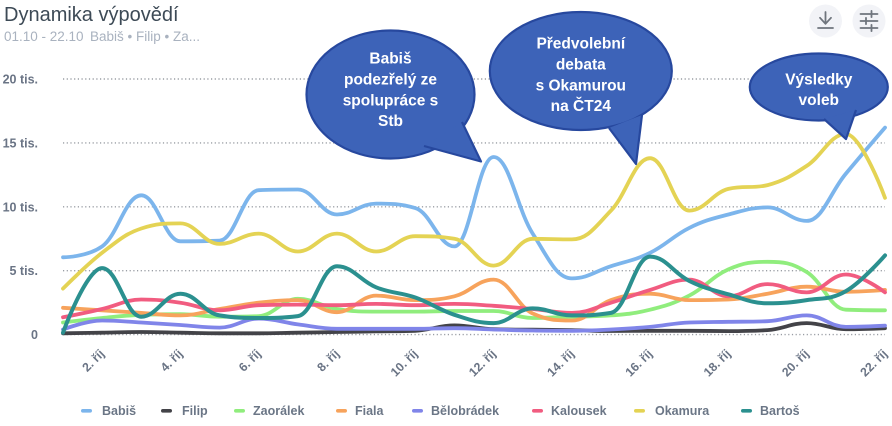 Image resolution: width=892 pixels, height=426 pixels. What do you see at coordinates (465, 411) in the screenshot?
I see `svg-text: Bělobrádek` at bounding box center [465, 411].